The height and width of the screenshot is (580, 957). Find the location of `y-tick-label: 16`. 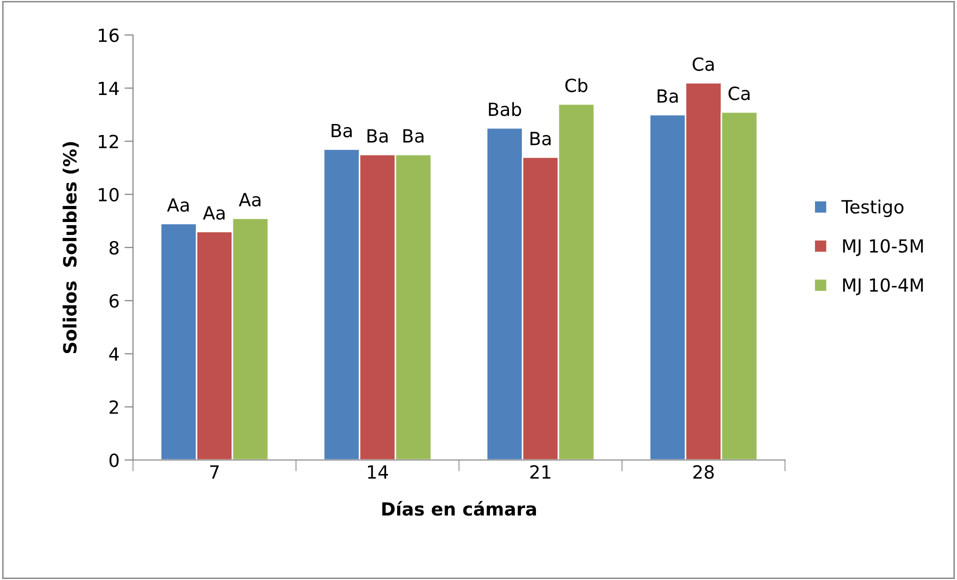

y-tick-label: 16 is located at coordinates (108, 35).